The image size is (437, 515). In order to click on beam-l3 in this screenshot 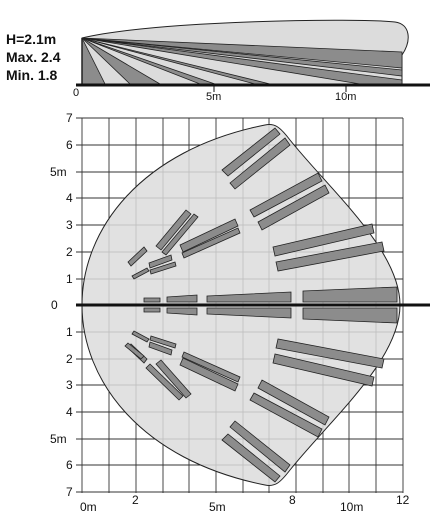, I will do `click(323, 370)`.